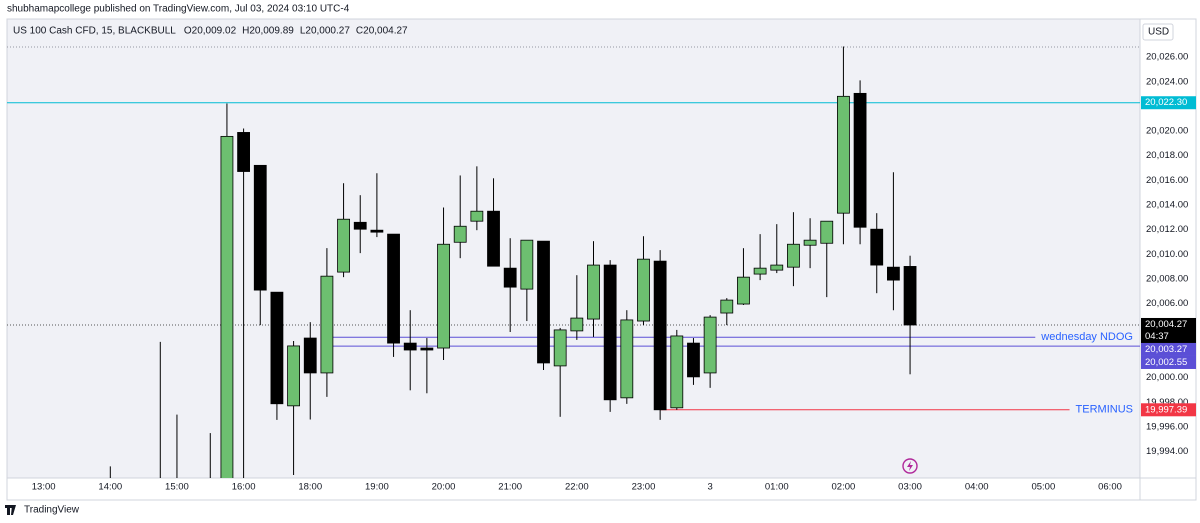 This screenshot has width=1200, height=523. I want to click on price-axis-label: 20,022.30, so click(1166, 102).